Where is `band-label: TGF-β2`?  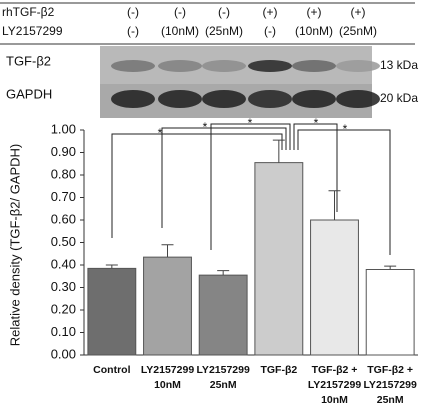
band-label: TGF-β2 is located at coordinates (28, 60).